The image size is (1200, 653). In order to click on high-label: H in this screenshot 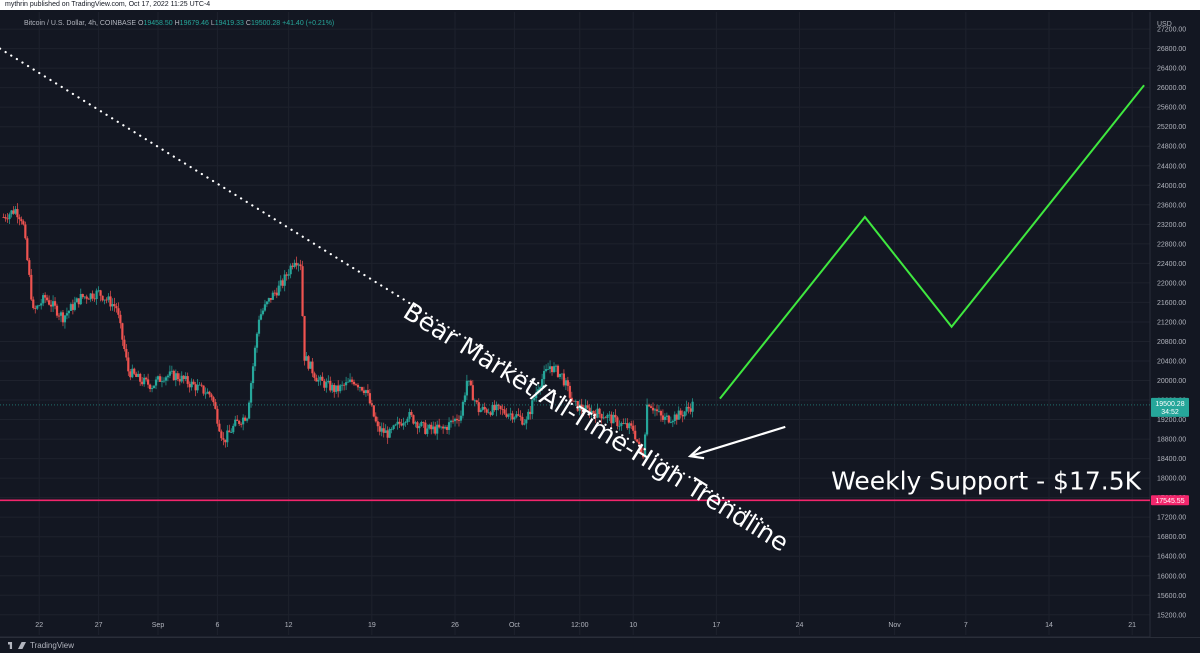, I will do `click(177, 23)`.